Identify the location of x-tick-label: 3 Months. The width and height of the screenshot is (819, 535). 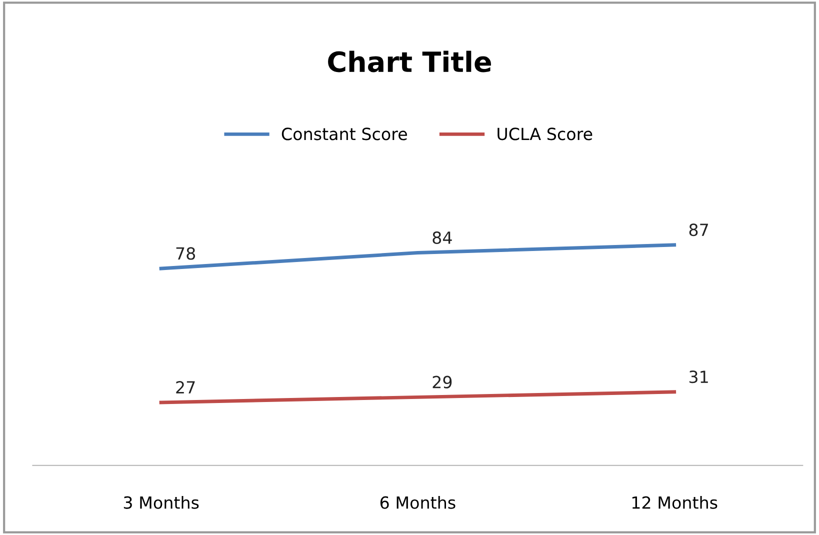
(161, 502).